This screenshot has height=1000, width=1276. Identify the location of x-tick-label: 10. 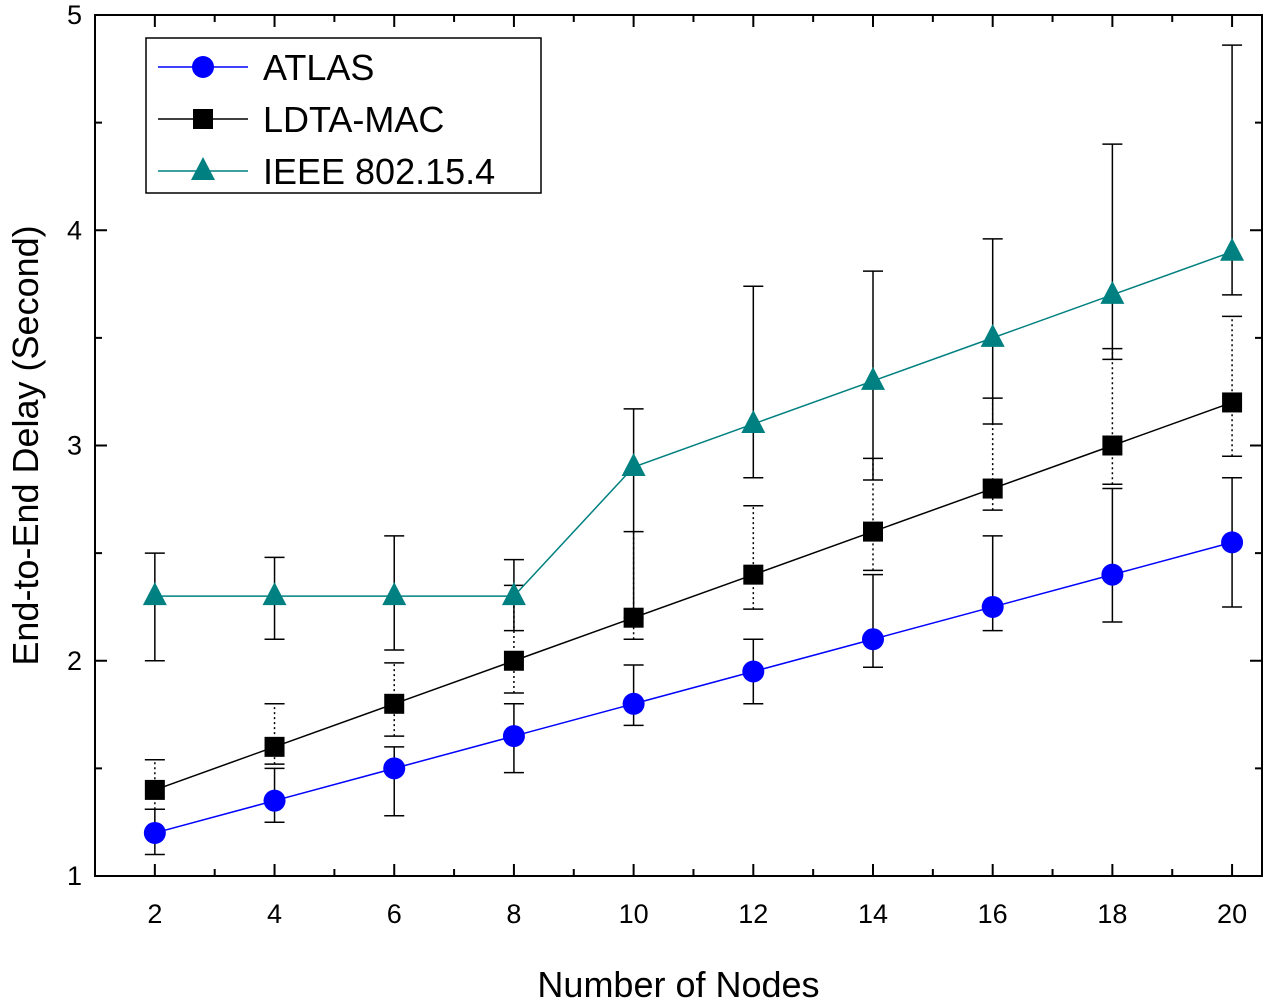
(634, 914).